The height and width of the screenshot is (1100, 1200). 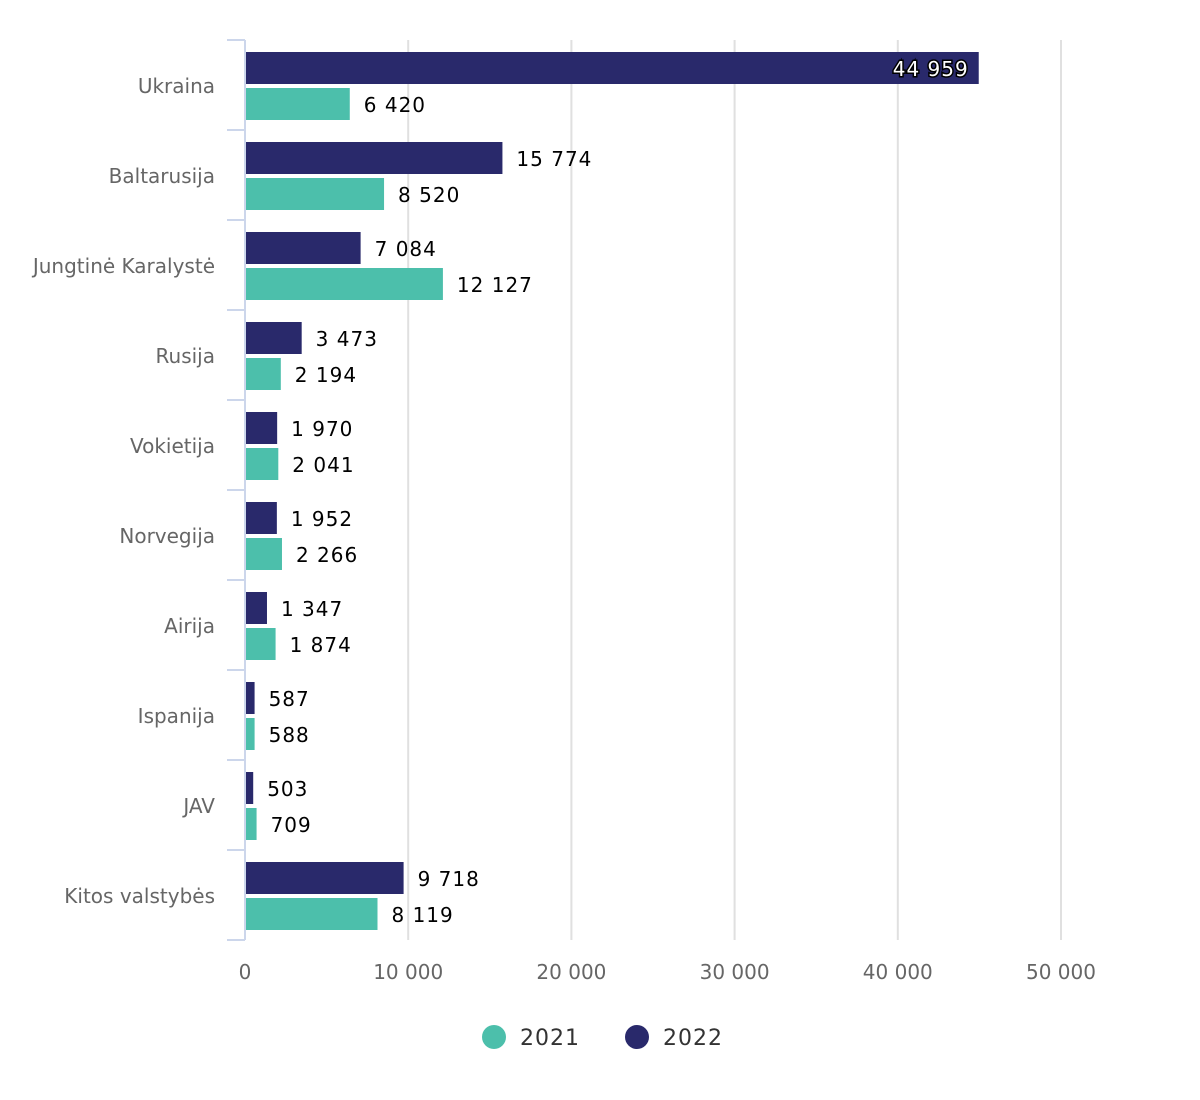 I want to click on x-tick-label: 0, so click(x=245, y=972).